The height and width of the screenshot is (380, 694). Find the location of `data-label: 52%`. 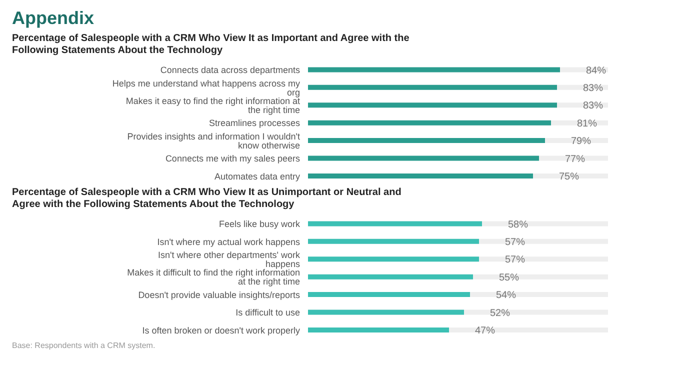

data-label: 52% is located at coordinates (500, 313).